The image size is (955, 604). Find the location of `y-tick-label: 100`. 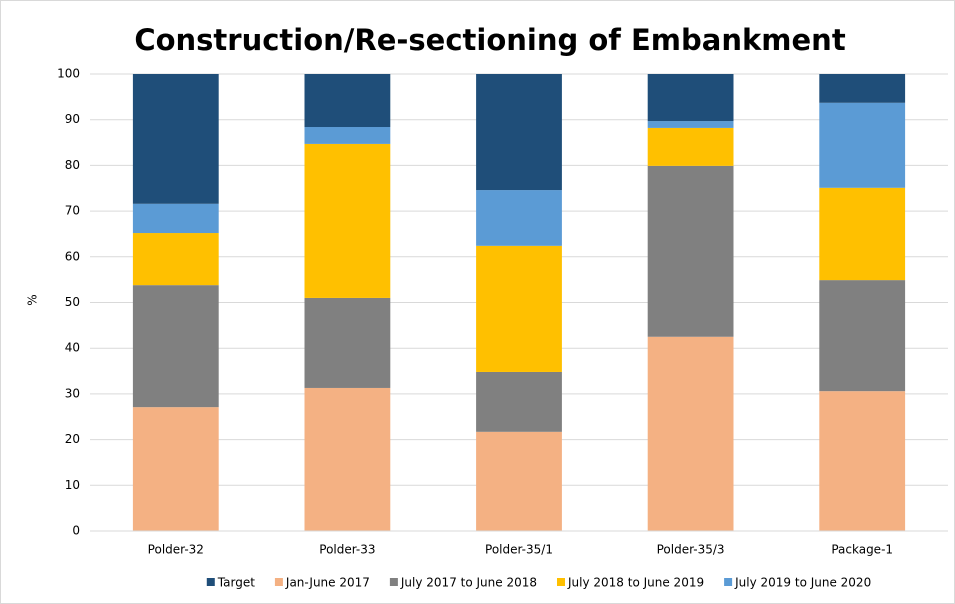

y-tick-label: 100 is located at coordinates (68, 74).